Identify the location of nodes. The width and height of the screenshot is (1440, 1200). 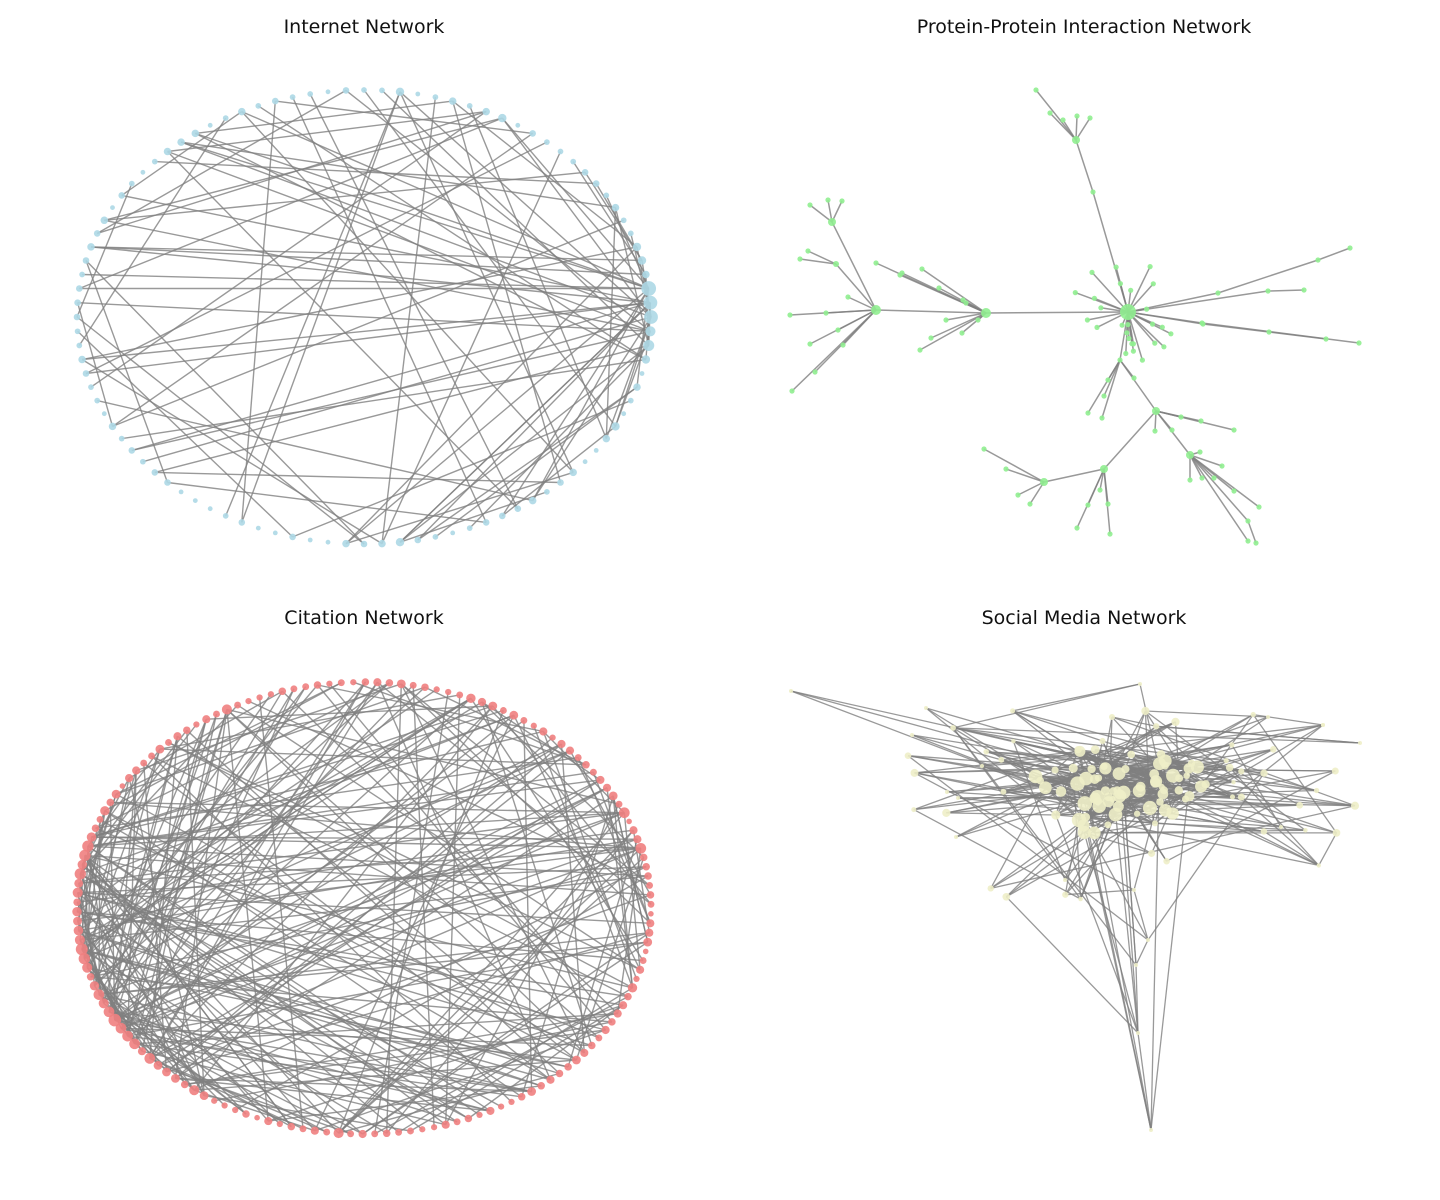
(1075, 907).